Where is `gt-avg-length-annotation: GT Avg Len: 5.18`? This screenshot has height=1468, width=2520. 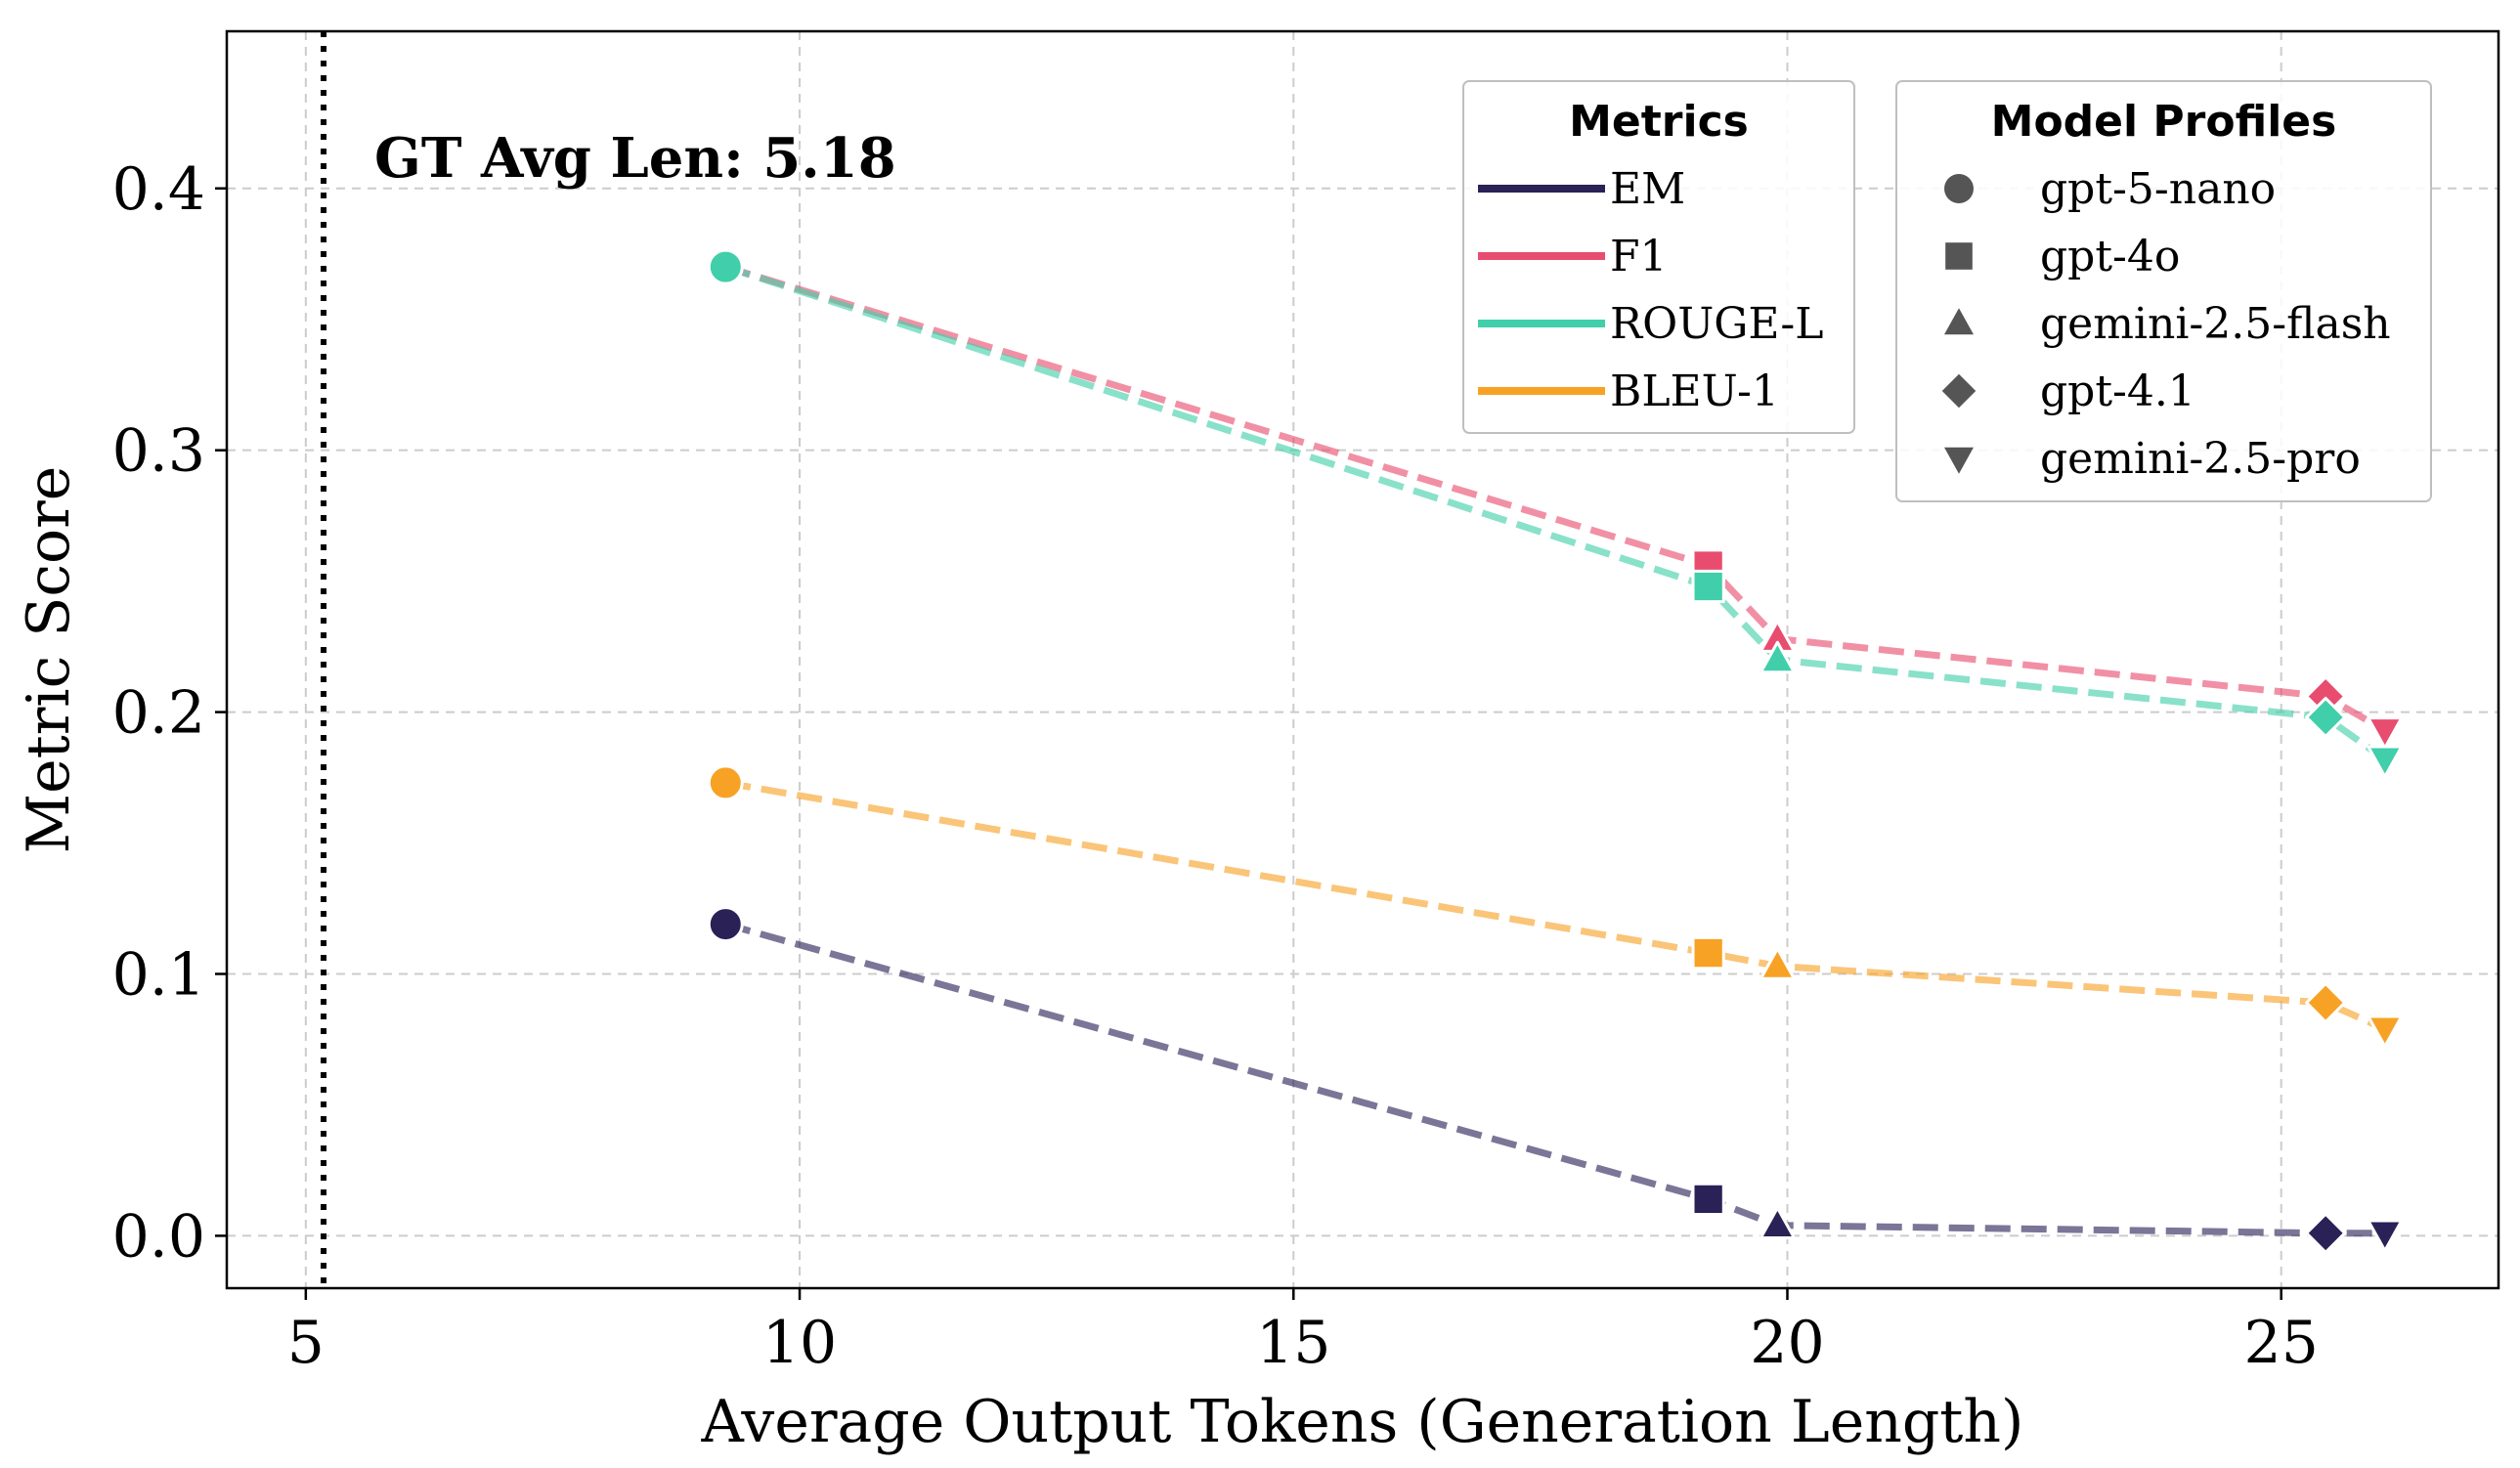
gt-avg-length-annotation: GT Avg Len: 5.18 is located at coordinates (635, 158).